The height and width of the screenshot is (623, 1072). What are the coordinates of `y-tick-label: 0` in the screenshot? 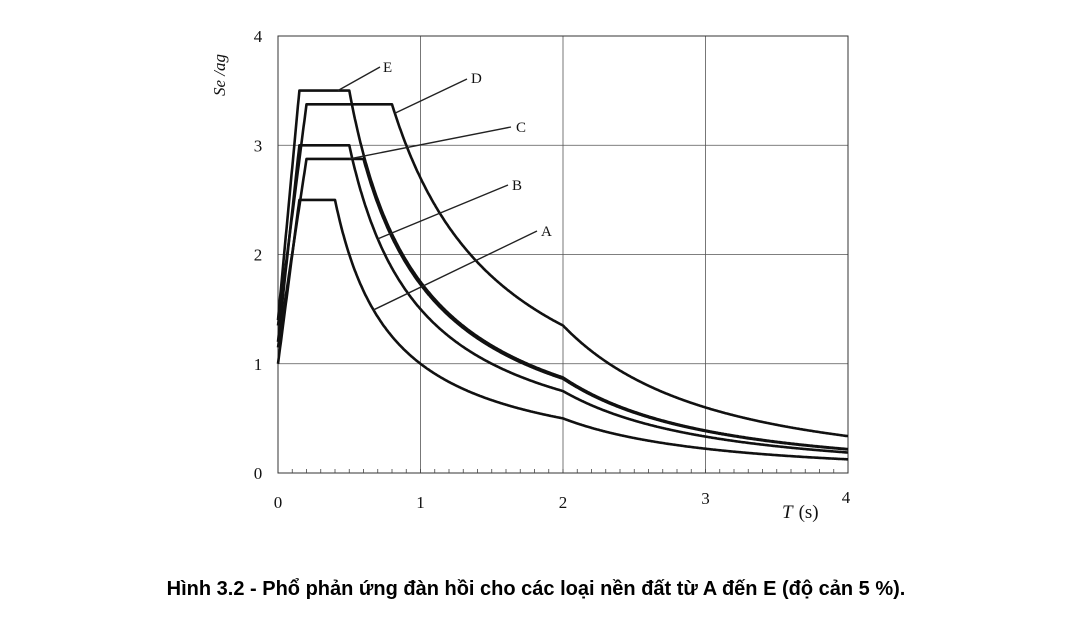 It's located at (258, 473).